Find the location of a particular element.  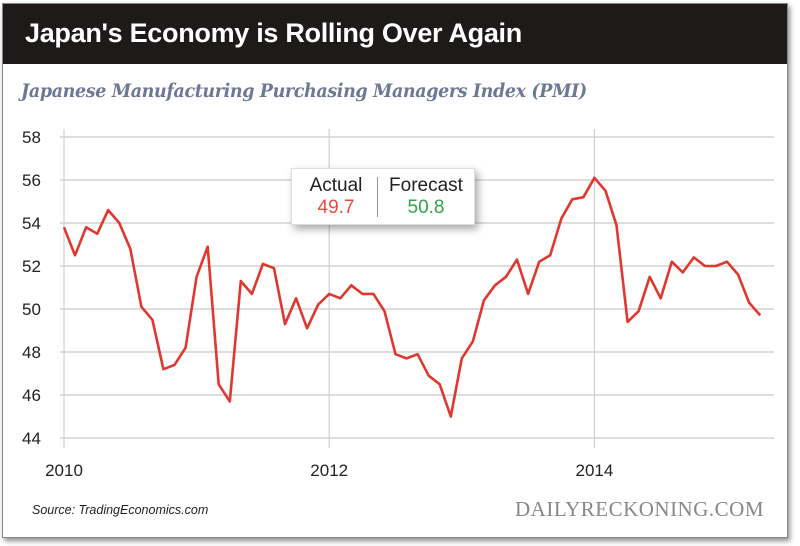

y-tick-label: 58 is located at coordinates (31, 137).